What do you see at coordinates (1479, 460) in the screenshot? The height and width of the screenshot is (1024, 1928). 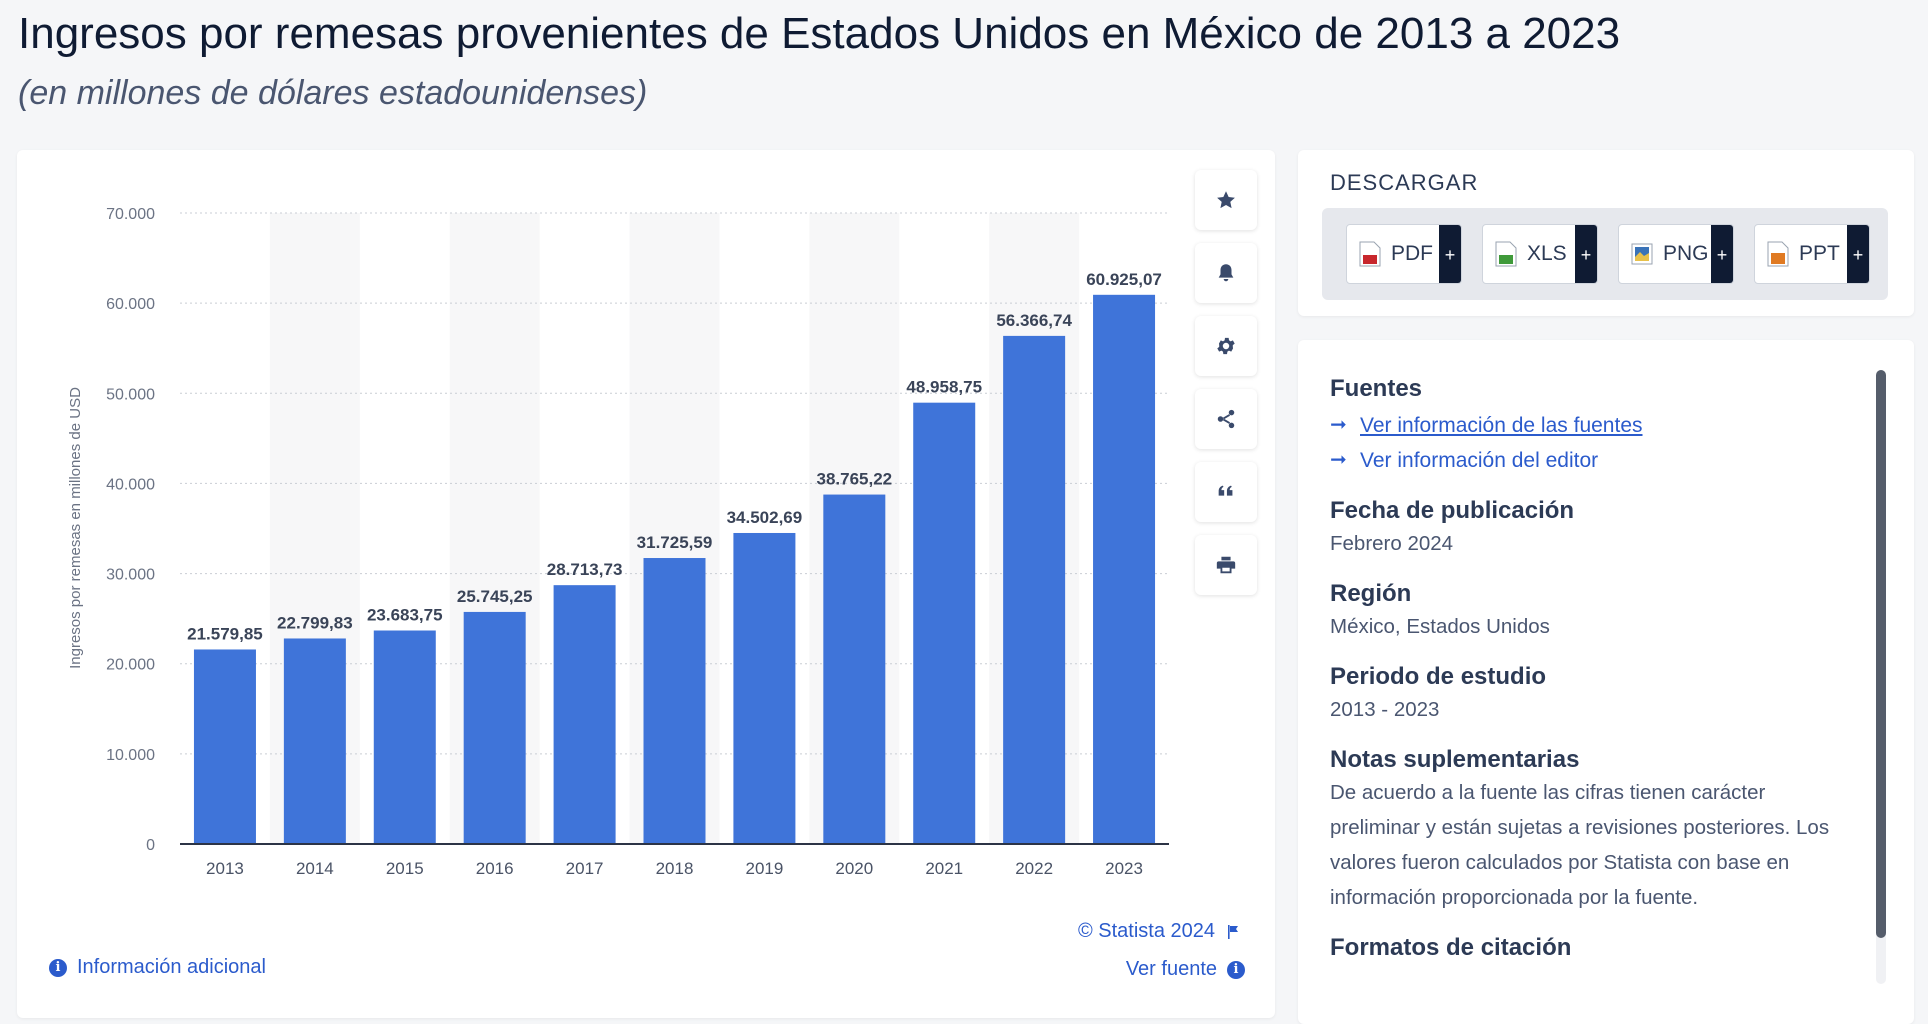 I see `publisher-info-link-text: Ver información del editor` at bounding box center [1479, 460].